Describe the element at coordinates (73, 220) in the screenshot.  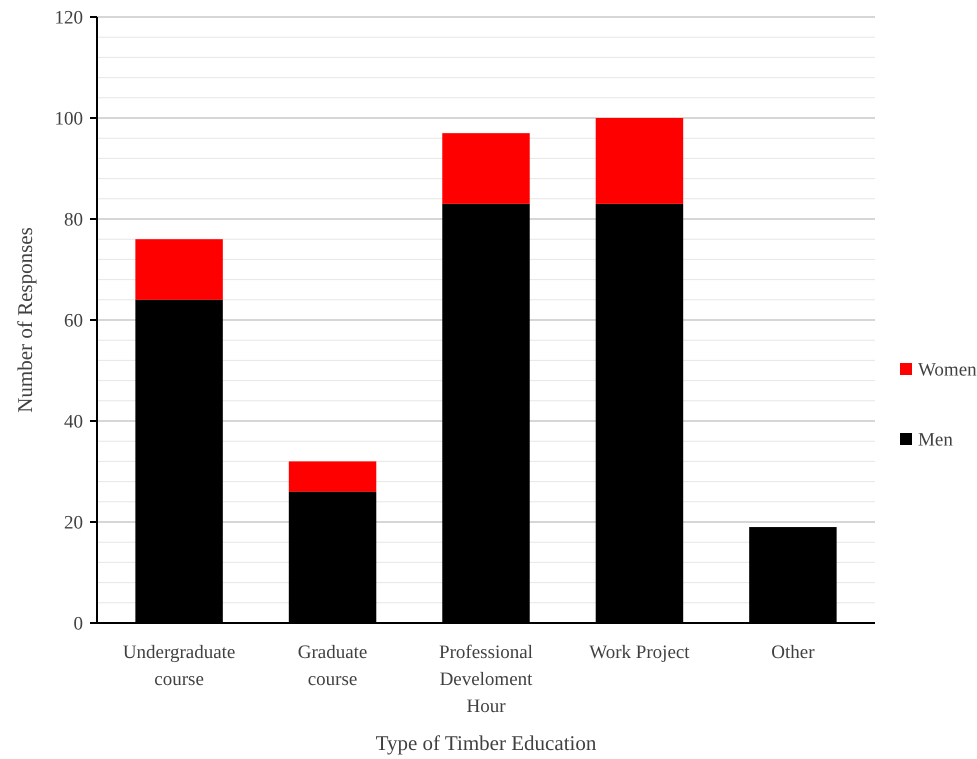
I see `y-tick-label: 80` at that location.